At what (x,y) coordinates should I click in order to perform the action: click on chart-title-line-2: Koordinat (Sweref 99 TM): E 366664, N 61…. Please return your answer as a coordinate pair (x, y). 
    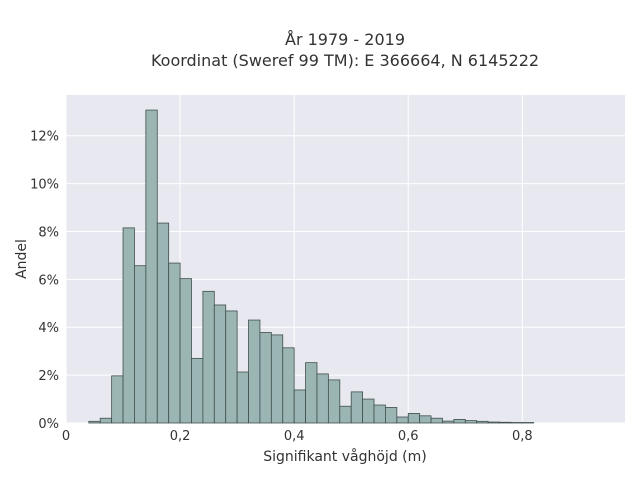
    Looking at the image, I should click on (345, 60).